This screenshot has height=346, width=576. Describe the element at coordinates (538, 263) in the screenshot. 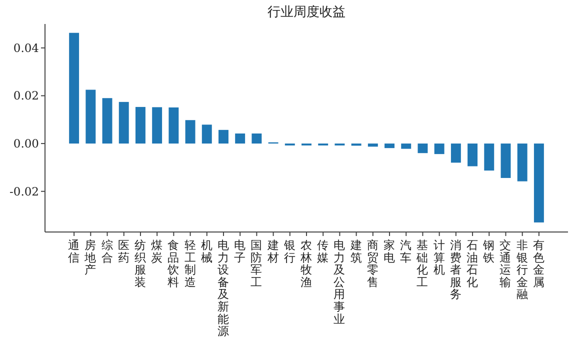

I see `x-tick-label: 有色金属` at that location.